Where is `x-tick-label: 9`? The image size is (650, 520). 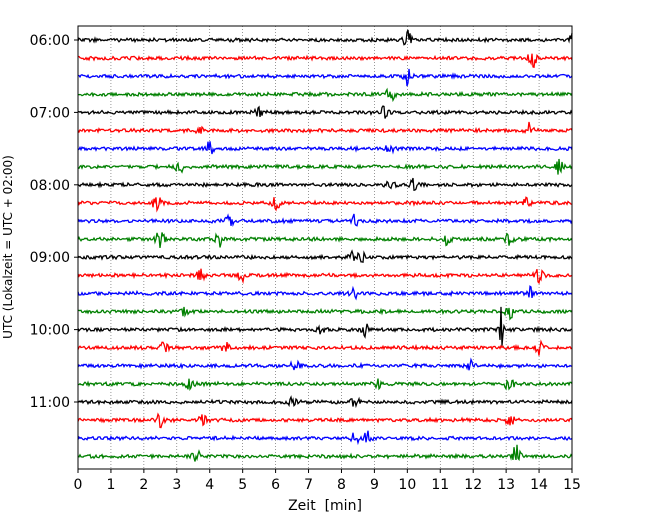
x-tick-label: 9 is located at coordinates (374, 485).